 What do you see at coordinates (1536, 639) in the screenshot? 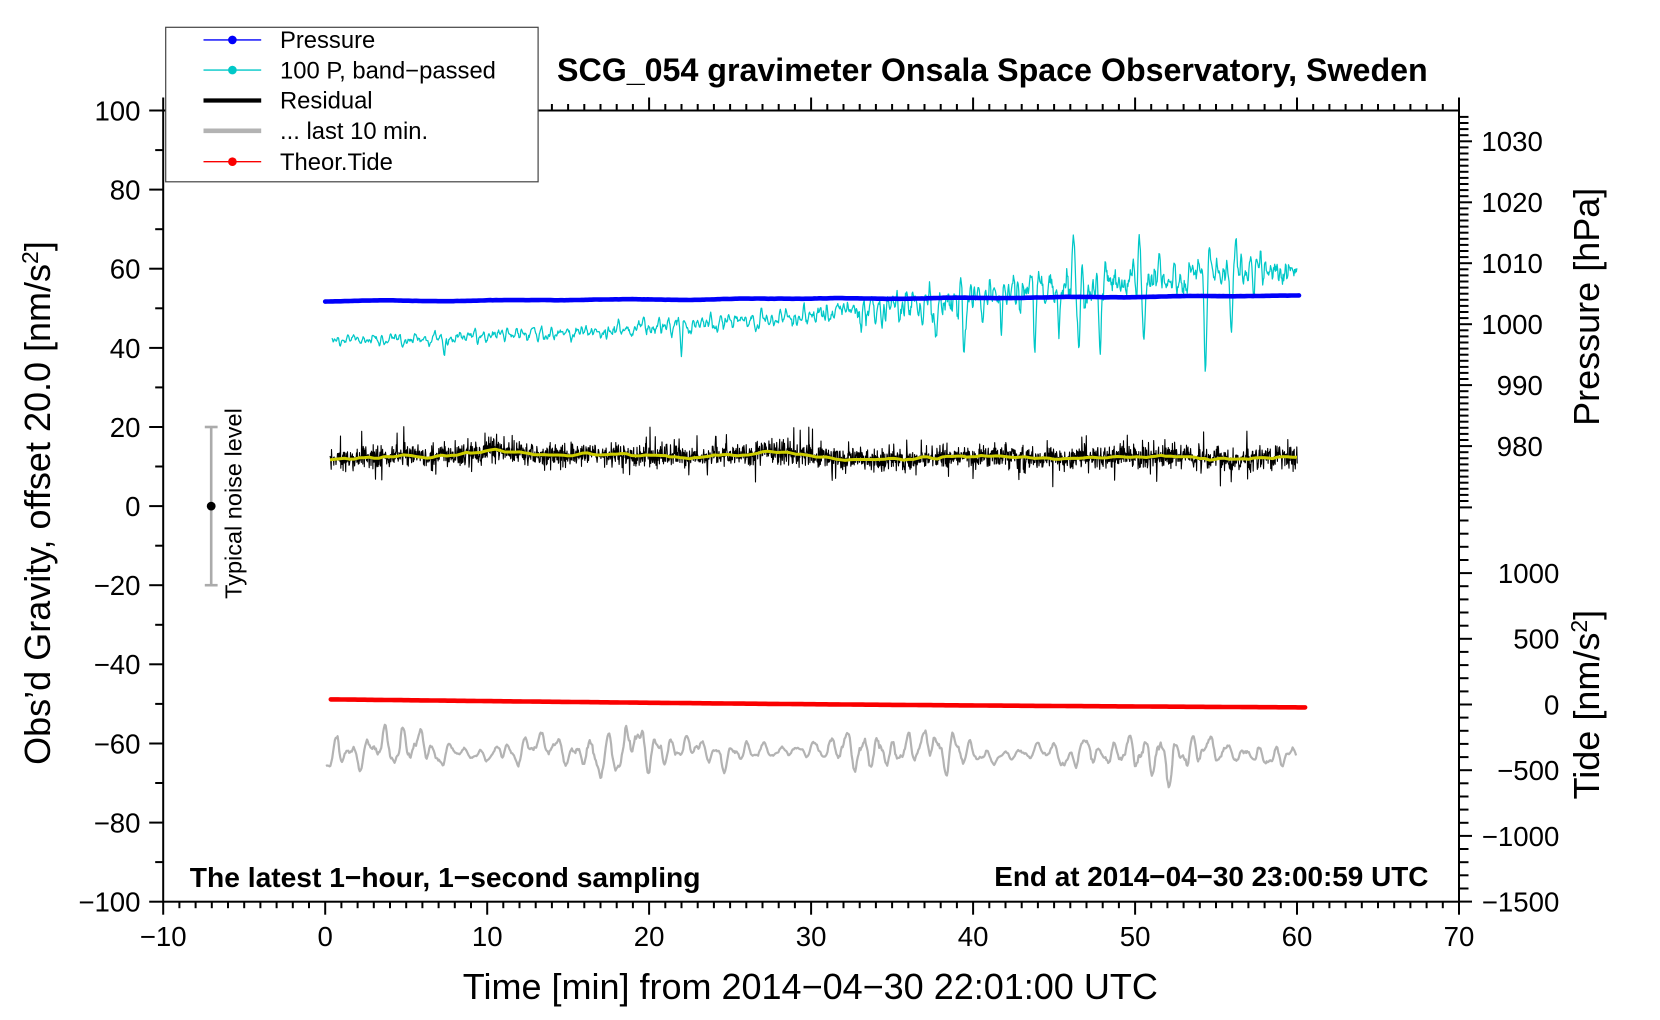
I see `svg-text: 500` at bounding box center [1536, 639].